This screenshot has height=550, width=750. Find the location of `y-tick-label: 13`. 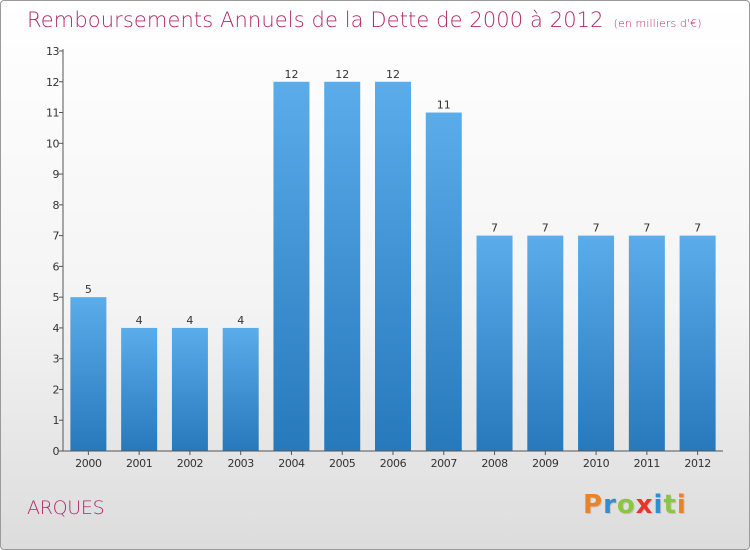

y-tick-label: 13 is located at coordinates (52, 51).